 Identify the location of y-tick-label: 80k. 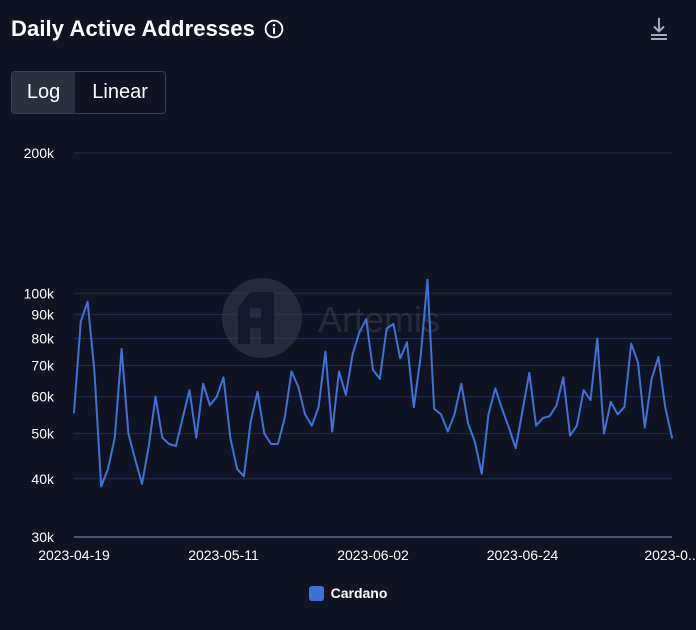
(43, 338).